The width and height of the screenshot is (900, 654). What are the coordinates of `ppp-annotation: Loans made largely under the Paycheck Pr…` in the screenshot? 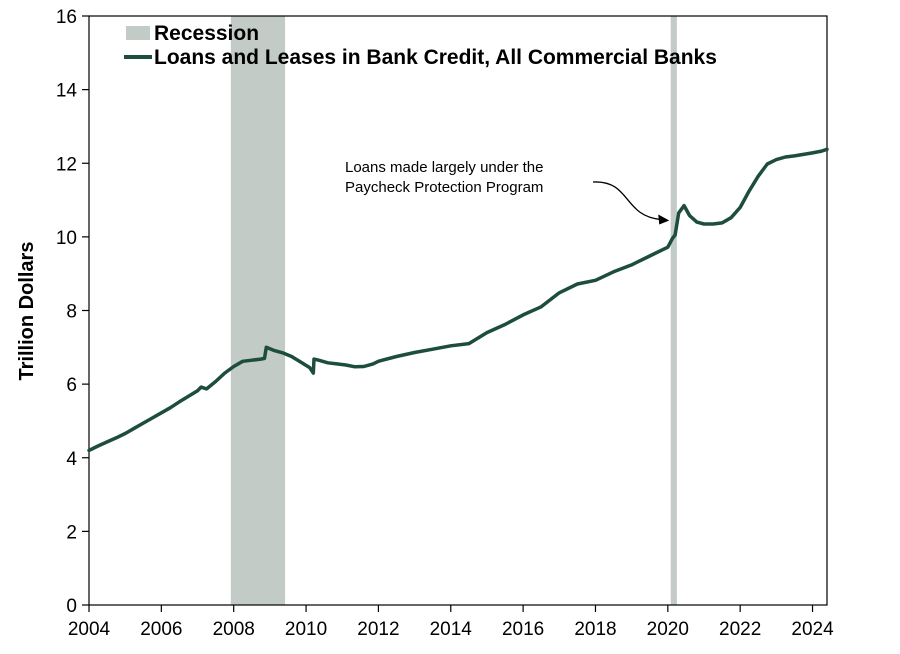 It's located at (507, 192).